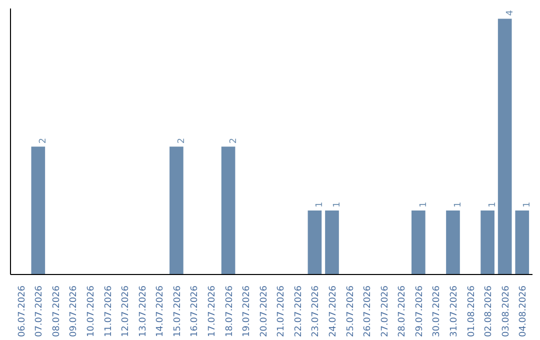  I want to click on x-tick-label: 29.07.2026, so click(419, 311).